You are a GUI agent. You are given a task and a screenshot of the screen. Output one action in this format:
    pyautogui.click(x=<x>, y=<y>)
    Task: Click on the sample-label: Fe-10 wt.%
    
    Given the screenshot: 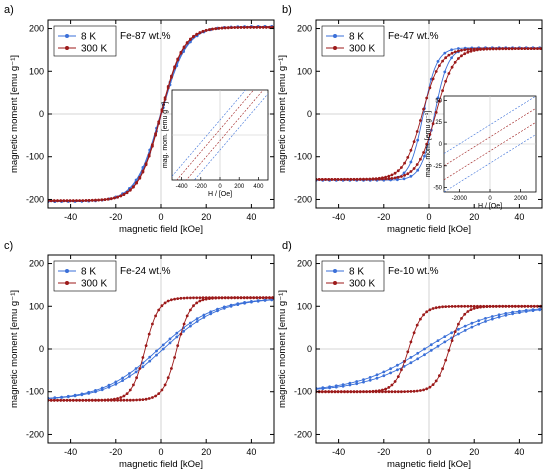 What is the action you would take?
    pyautogui.click(x=413, y=271)
    